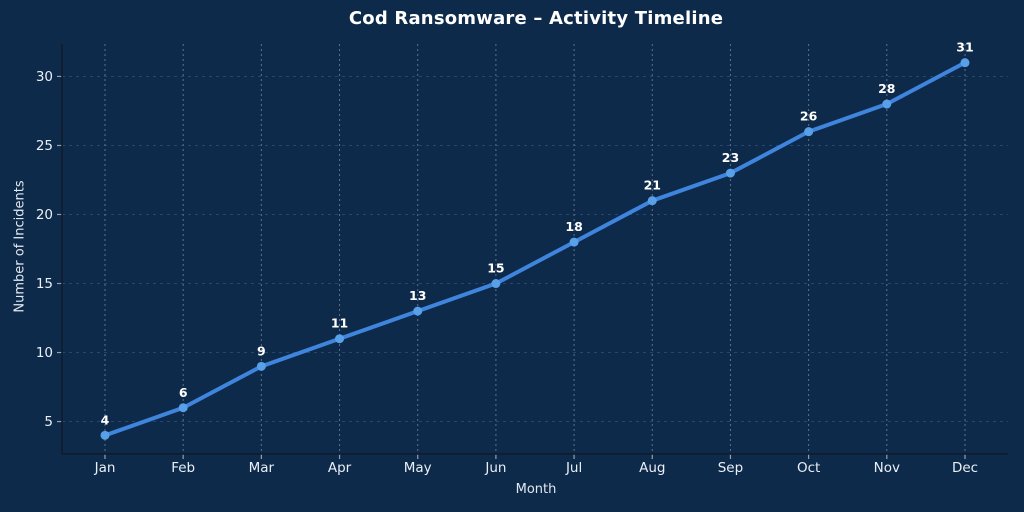  I want to click on data-point-label: 31, so click(964, 47).